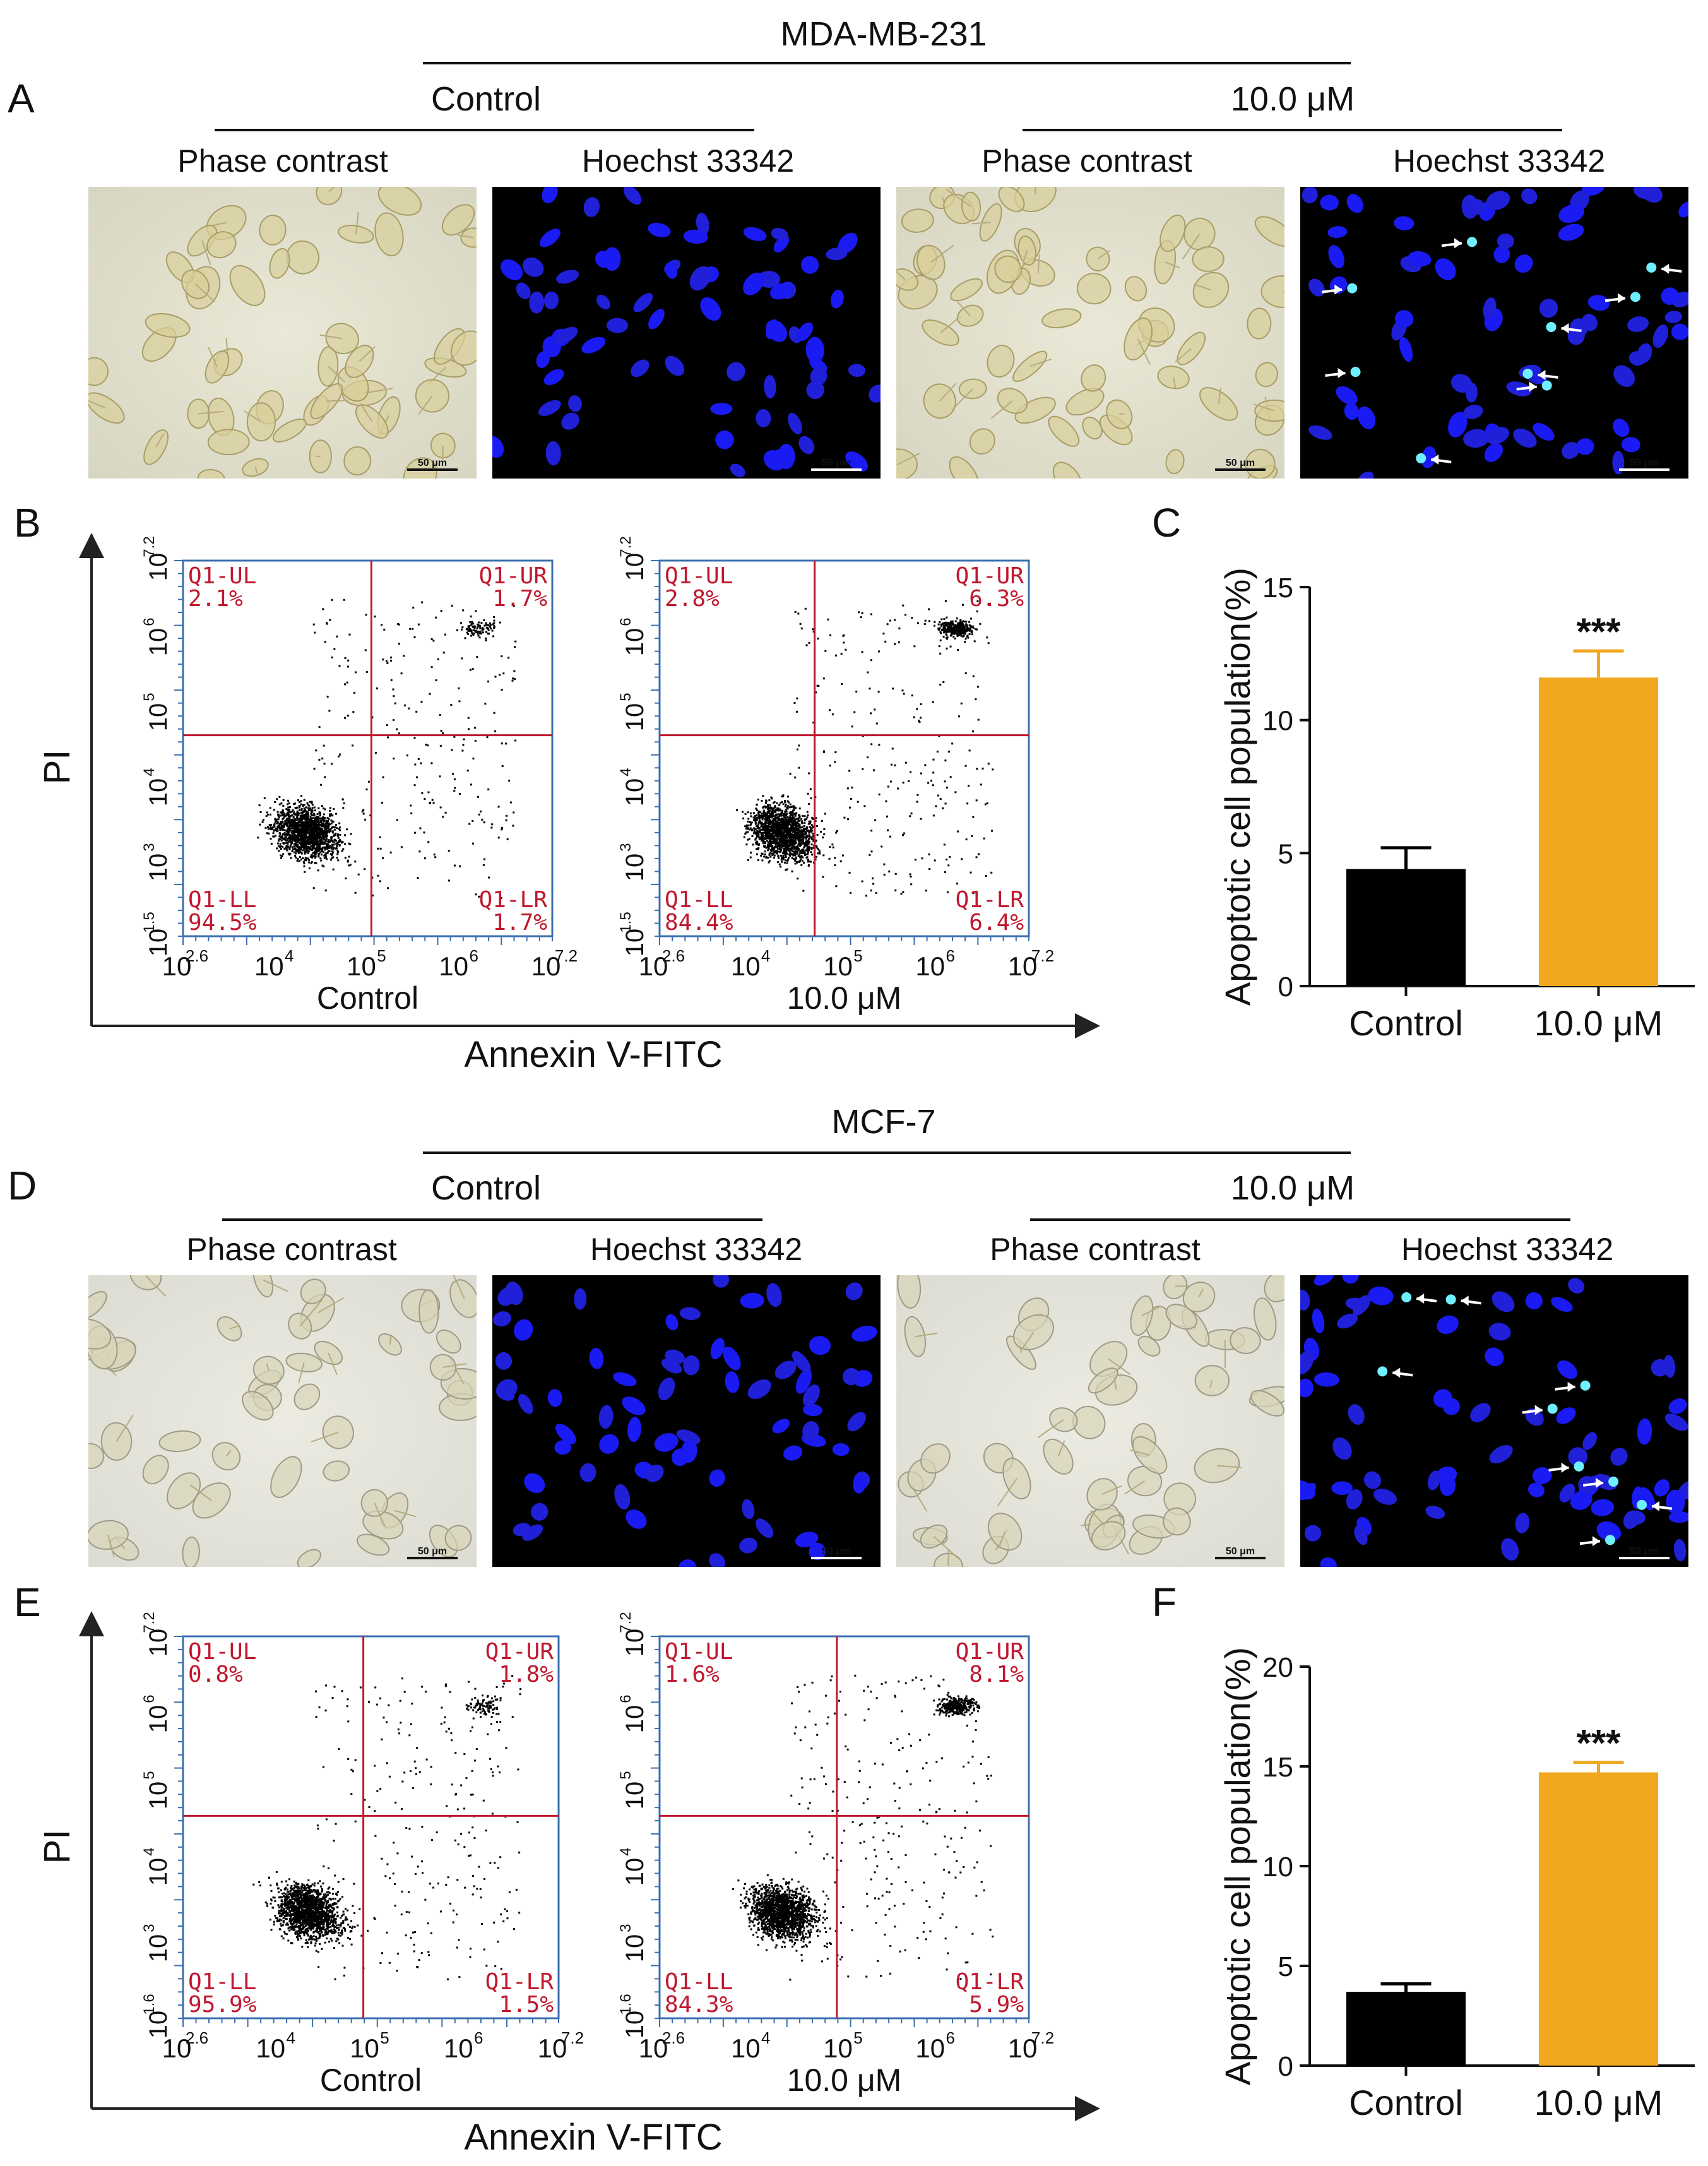 Image resolution: width=1708 pixels, height=2166 pixels. Describe the element at coordinates (222, 923) in the screenshot. I see `quadrant-ll-value: 94.5%` at that location.